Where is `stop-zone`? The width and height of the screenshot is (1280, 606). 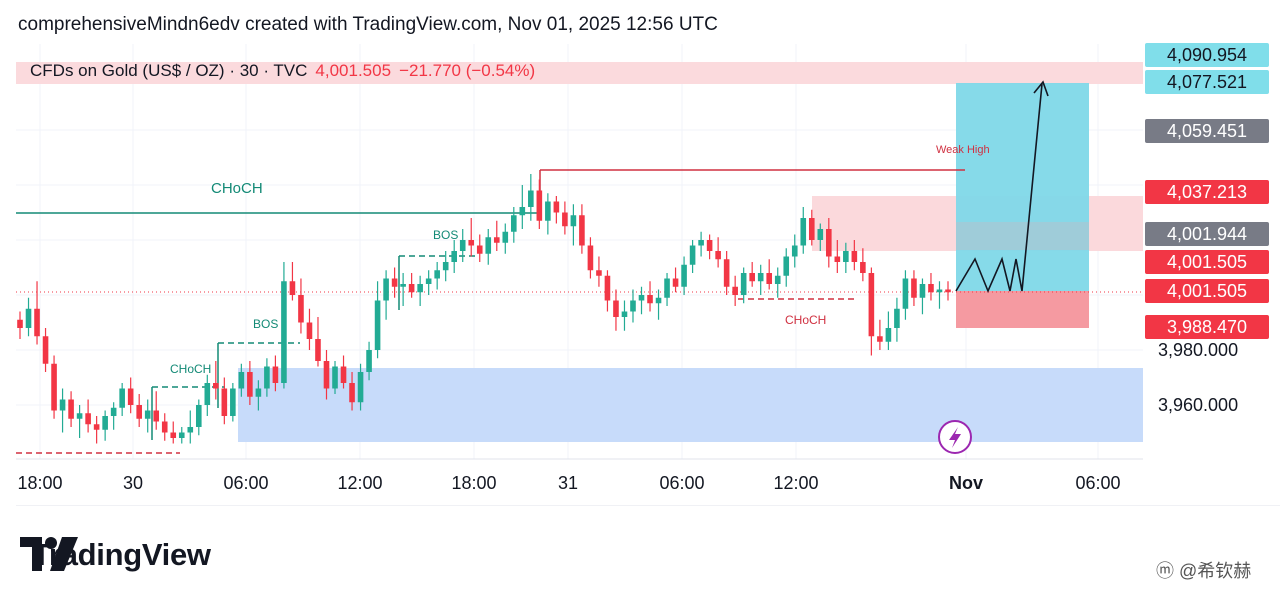 stop-zone is located at coordinates (1022, 309).